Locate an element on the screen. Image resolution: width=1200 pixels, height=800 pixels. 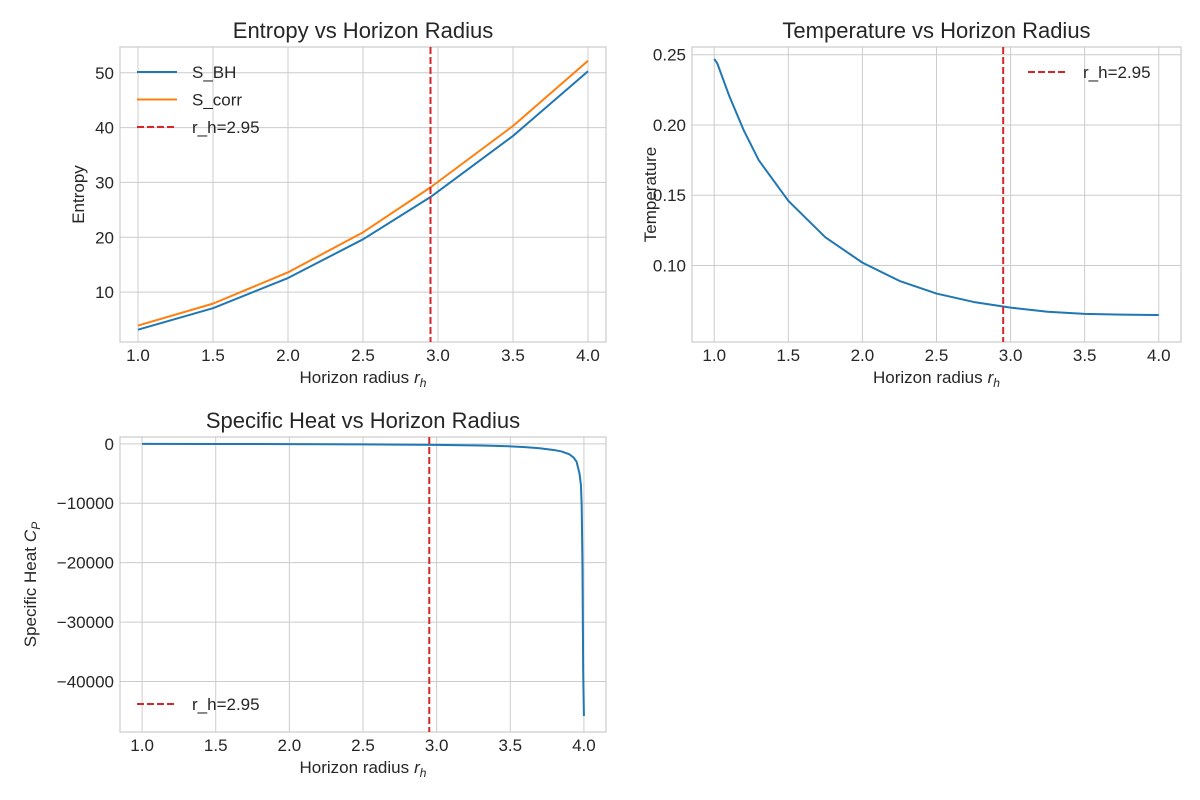
series-line-s-bh is located at coordinates (363, 200).